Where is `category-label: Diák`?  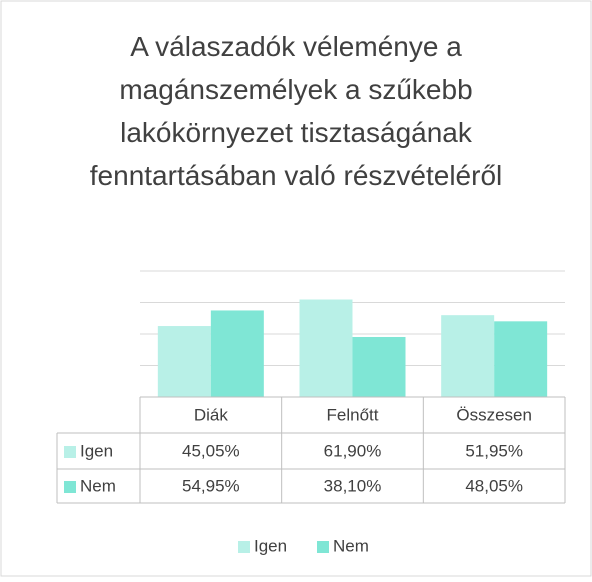
category-label: Diák is located at coordinates (211, 414).